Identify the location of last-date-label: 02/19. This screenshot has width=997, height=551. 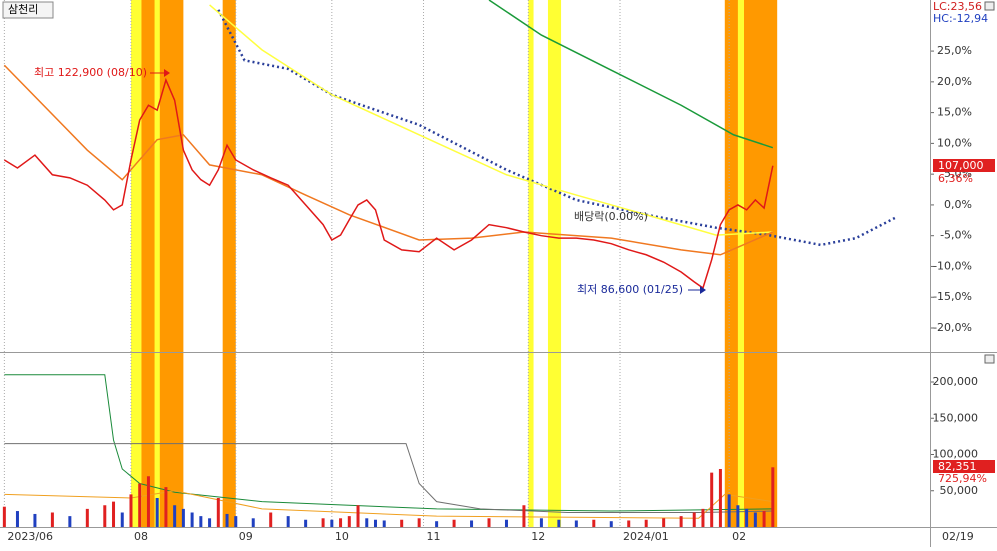
(958, 536).